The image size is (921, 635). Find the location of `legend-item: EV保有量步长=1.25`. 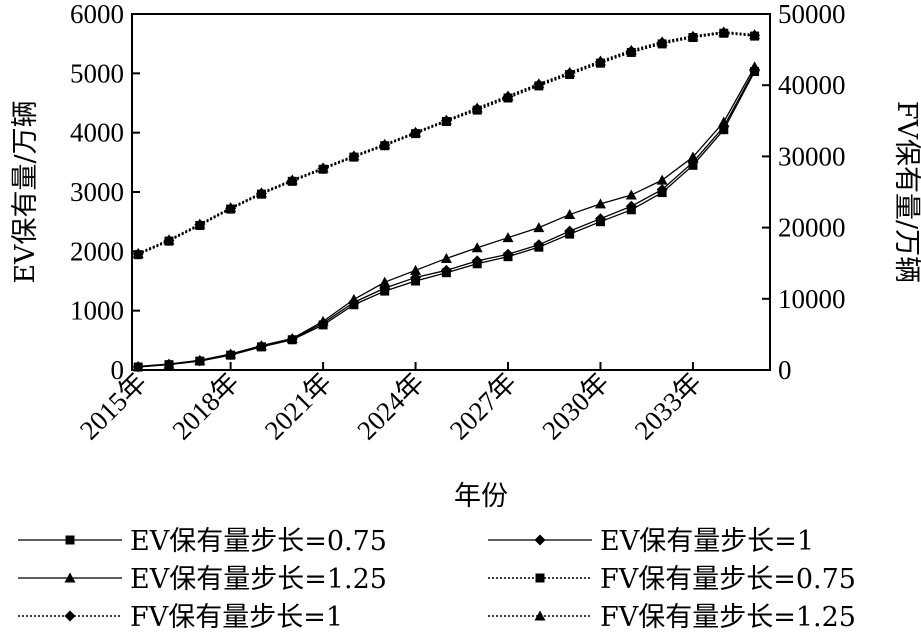

legend-item: EV保有量步长=1.25 is located at coordinates (202, 579).